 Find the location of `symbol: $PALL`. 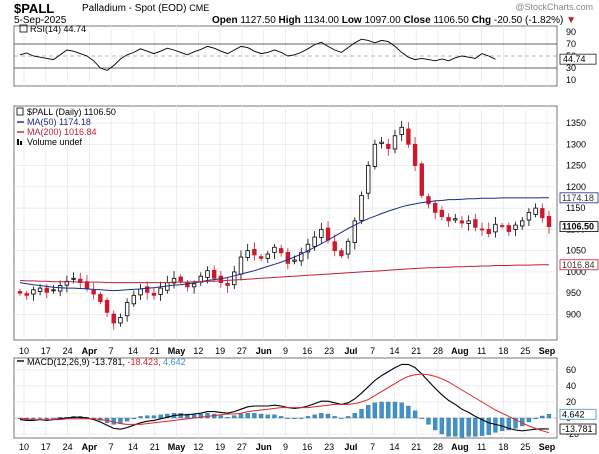

symbol: $PALL is located at coordinates (34, 8).